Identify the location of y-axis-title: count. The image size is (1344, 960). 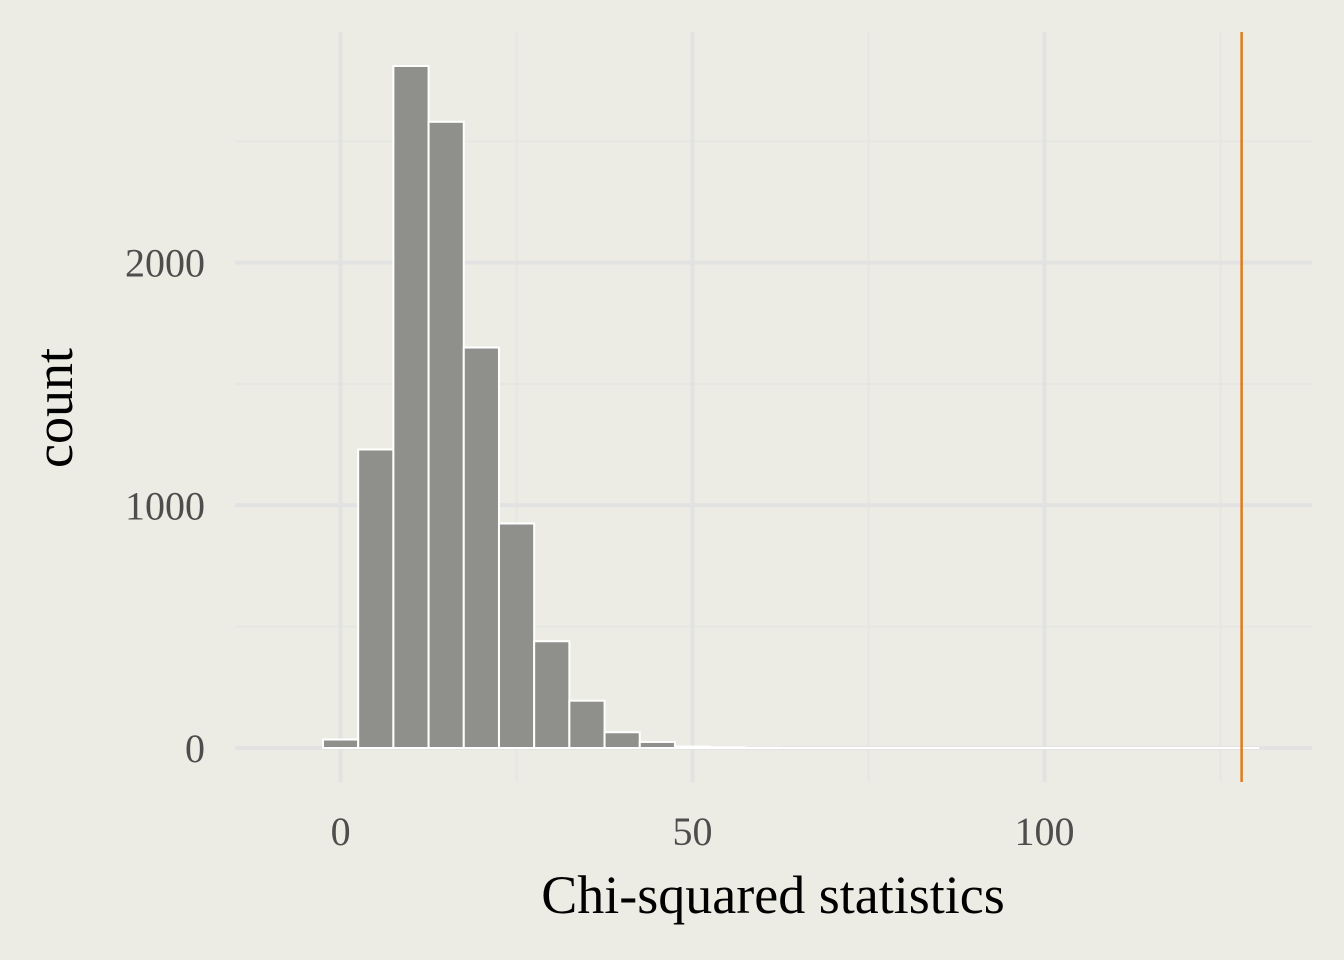
(54, 408).